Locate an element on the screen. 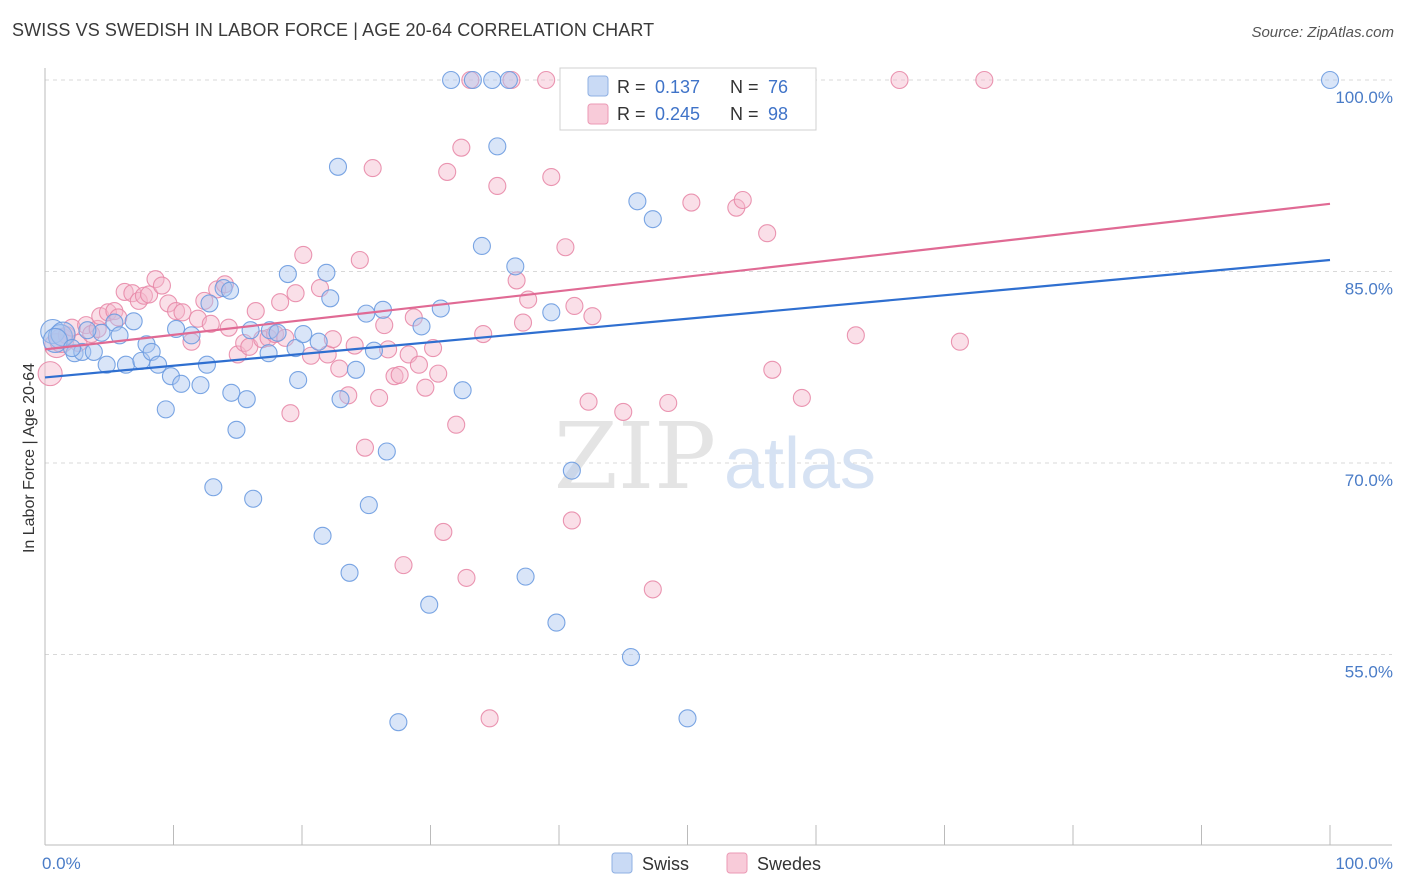 The height and width of the screenshot is (892, 1406). chart-source: Source: ZipAtlas.com is located at coordinates (1322, 32).